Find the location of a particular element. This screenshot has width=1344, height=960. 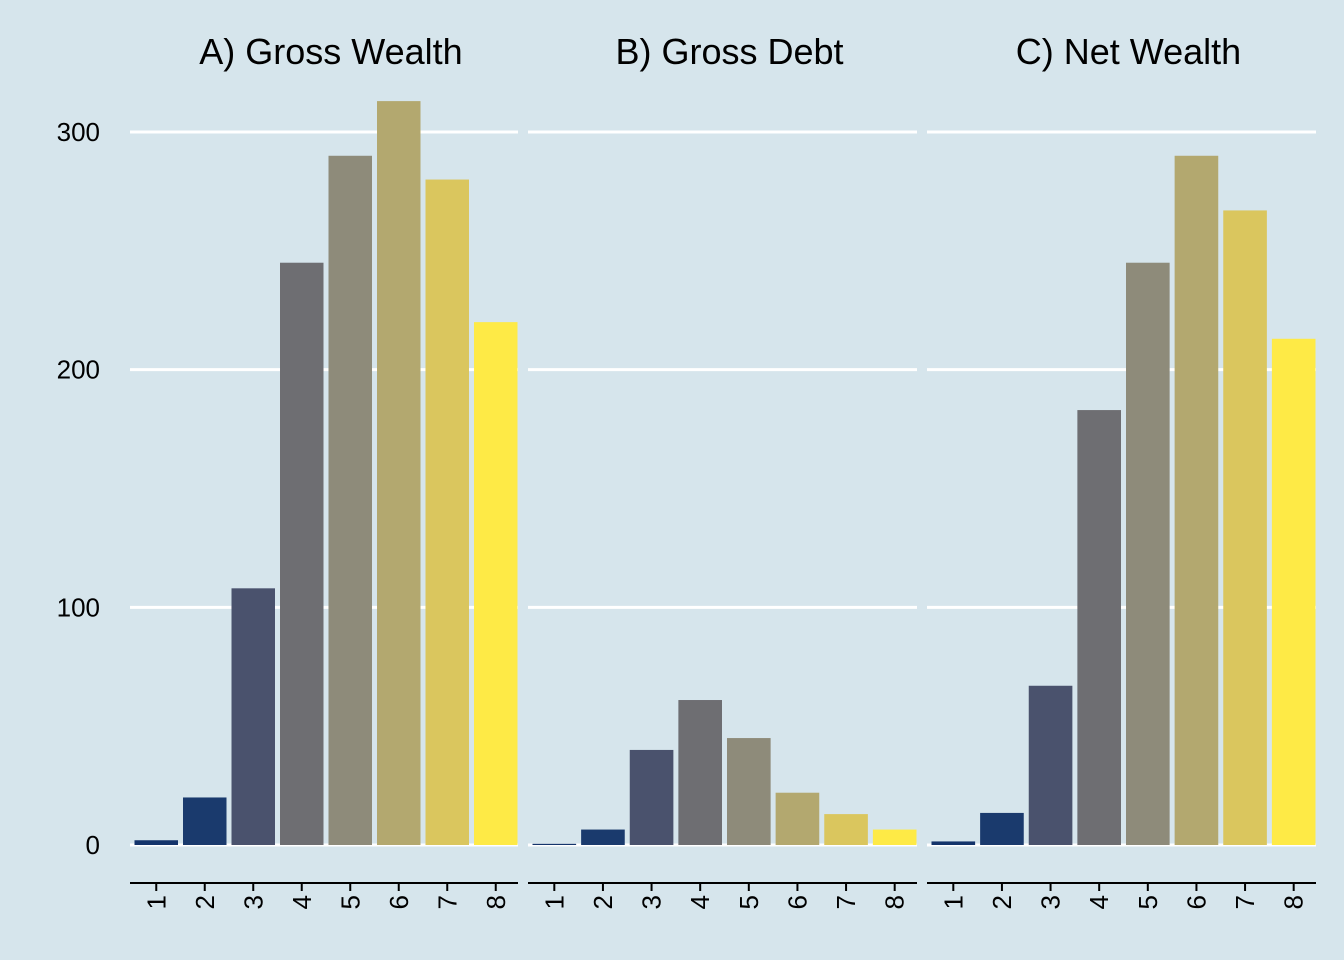

y-tick-label: 300 is located at coordinates (78, 132).